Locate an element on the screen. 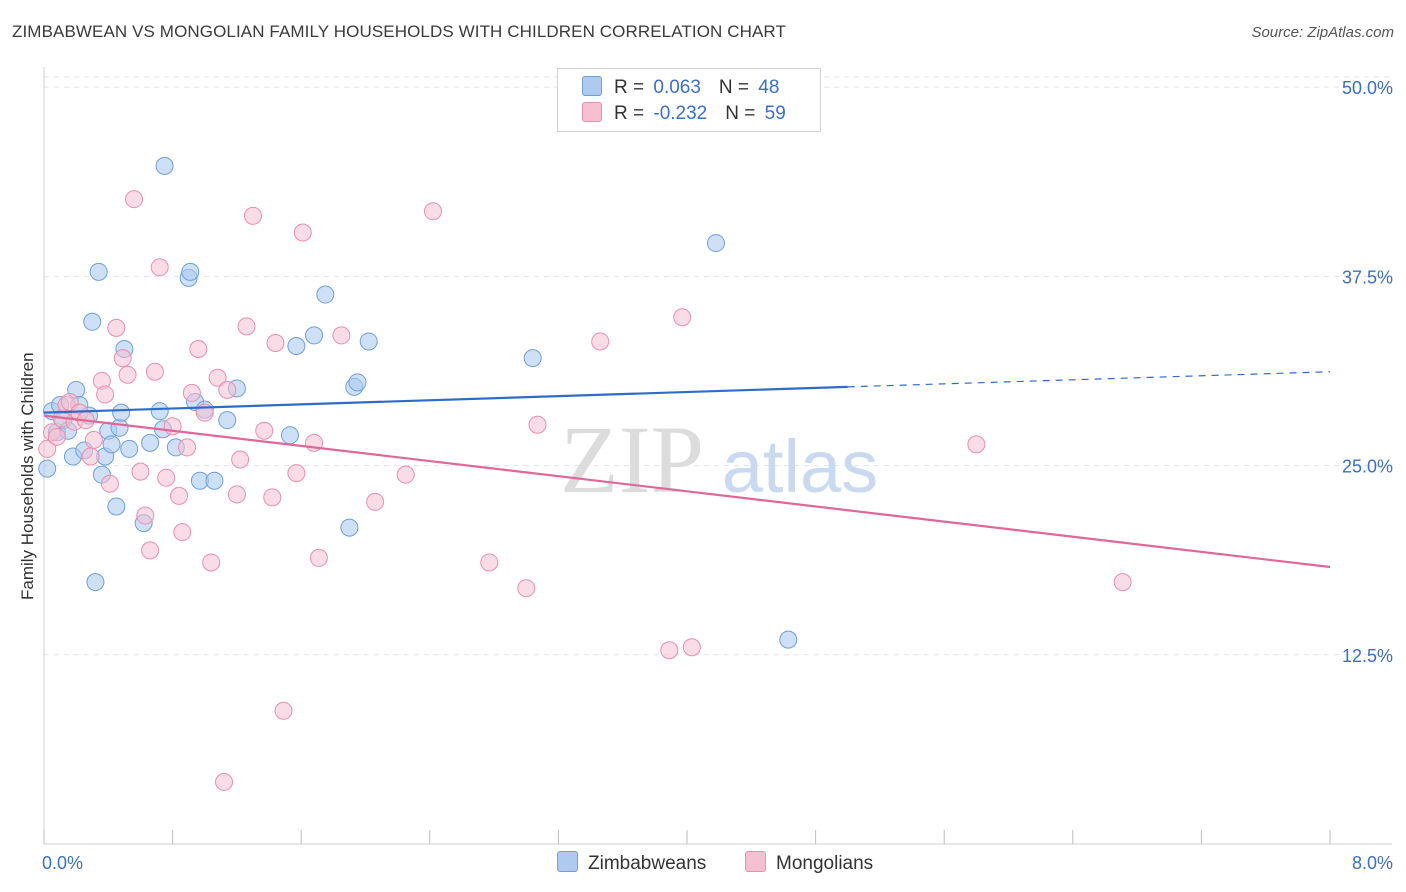 The height and width of the screenshot is (892, 1406). bottom-legend-mongolians: Mongolians is located at coordinates (809, 863).